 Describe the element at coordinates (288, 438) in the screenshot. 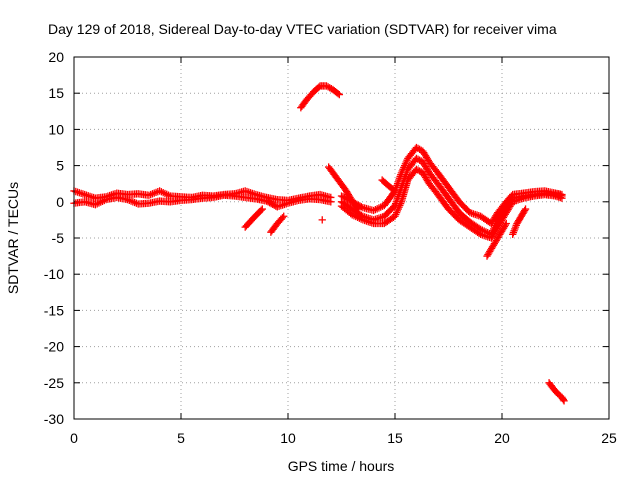

I see `x-tick-label: 10` at that location.